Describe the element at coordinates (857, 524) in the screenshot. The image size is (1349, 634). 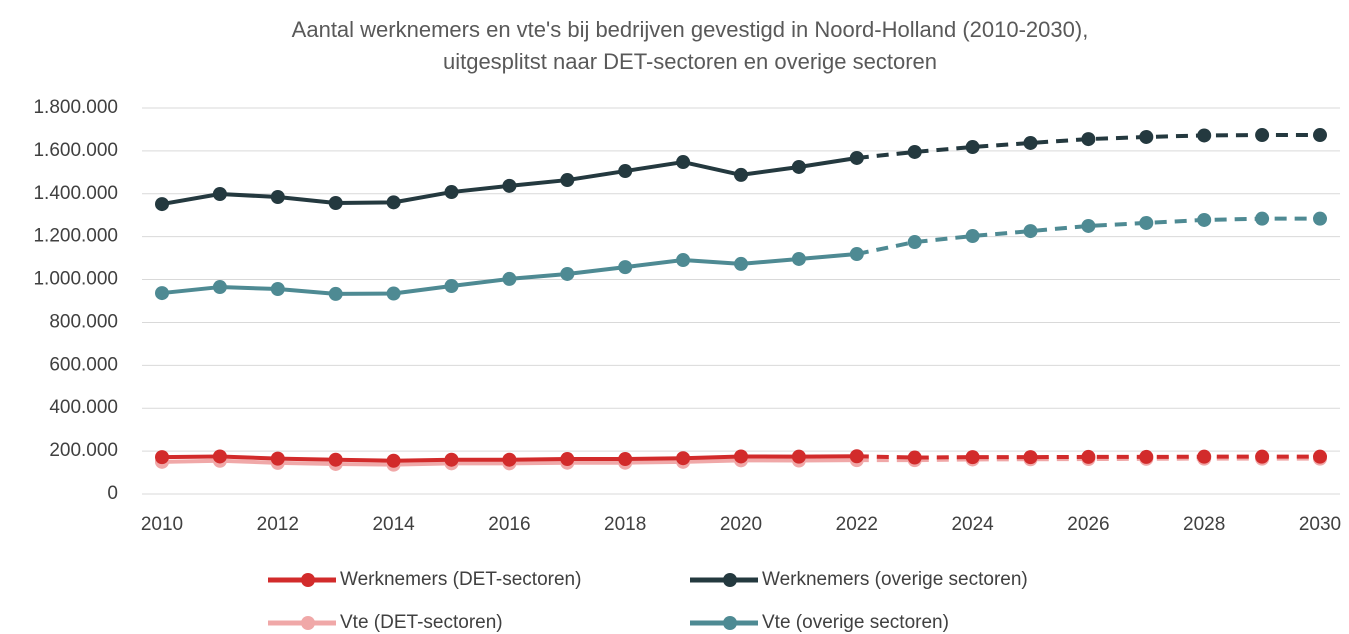
I see `x-tick-label: 2022` at that location.